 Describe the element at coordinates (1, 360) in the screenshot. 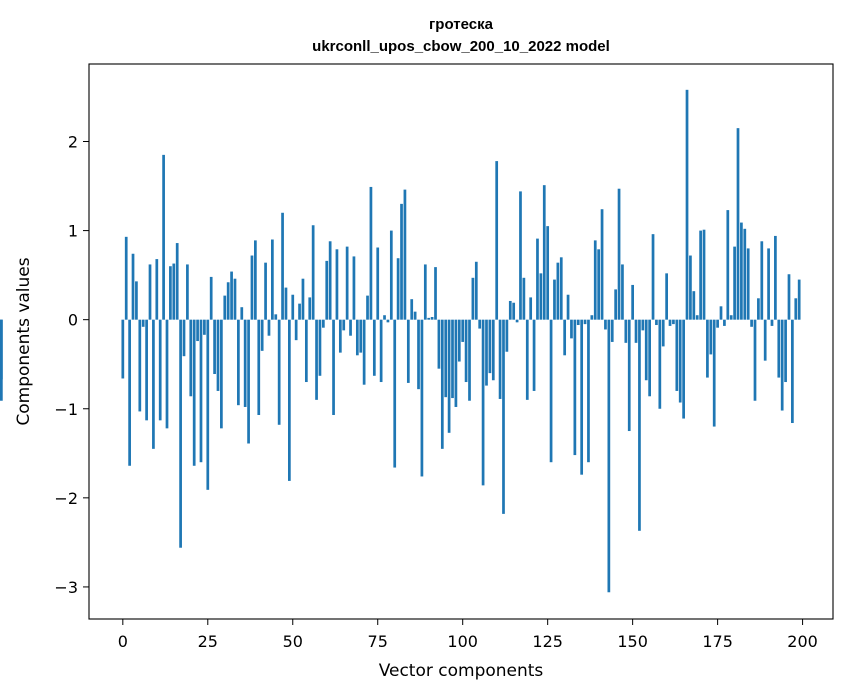

I see `bar-component-undefined` at that location.